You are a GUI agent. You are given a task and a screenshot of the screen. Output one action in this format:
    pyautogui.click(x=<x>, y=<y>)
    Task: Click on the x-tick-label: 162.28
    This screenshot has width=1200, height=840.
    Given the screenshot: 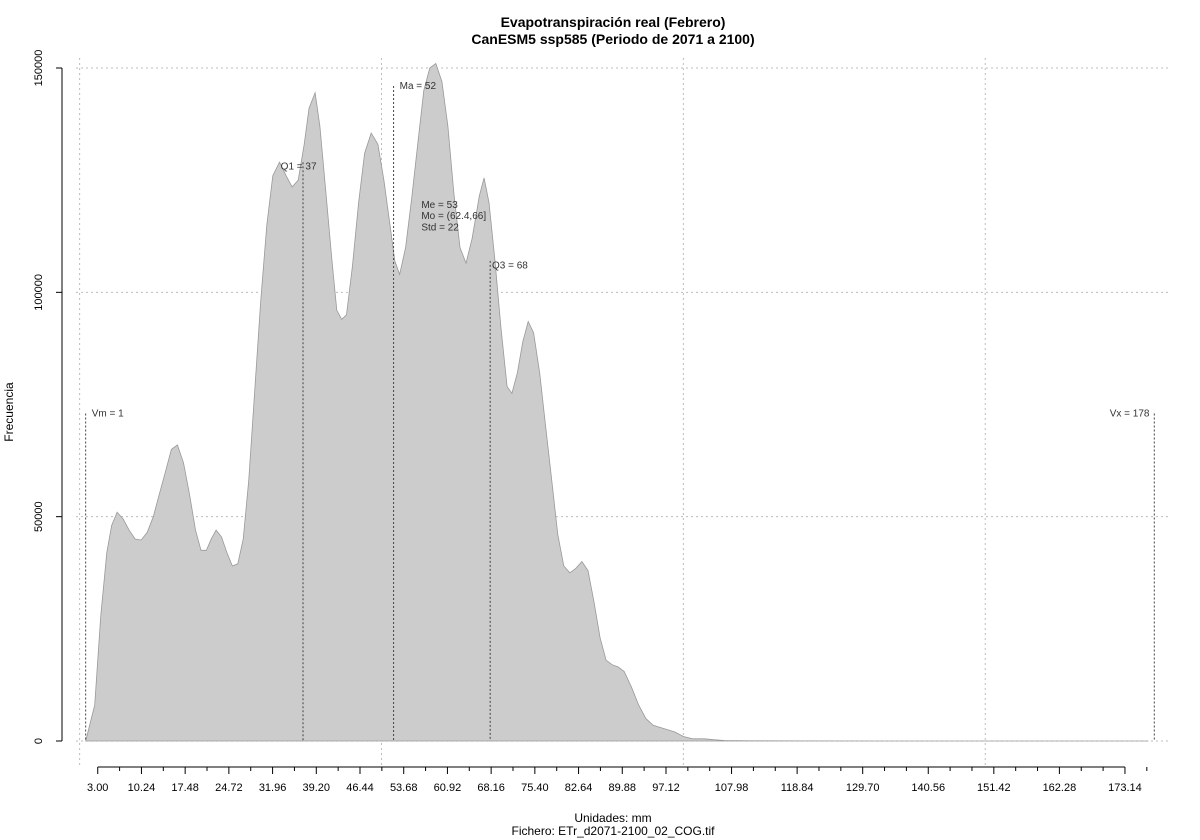 What is the action you would take?
    pyautogui.click(x=1060, y=788)
    